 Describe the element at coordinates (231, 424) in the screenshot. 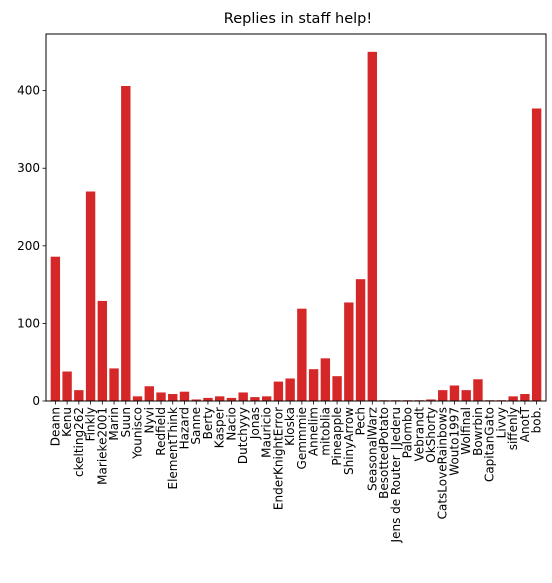

I see `x-tick-label: Nacio` at that location.